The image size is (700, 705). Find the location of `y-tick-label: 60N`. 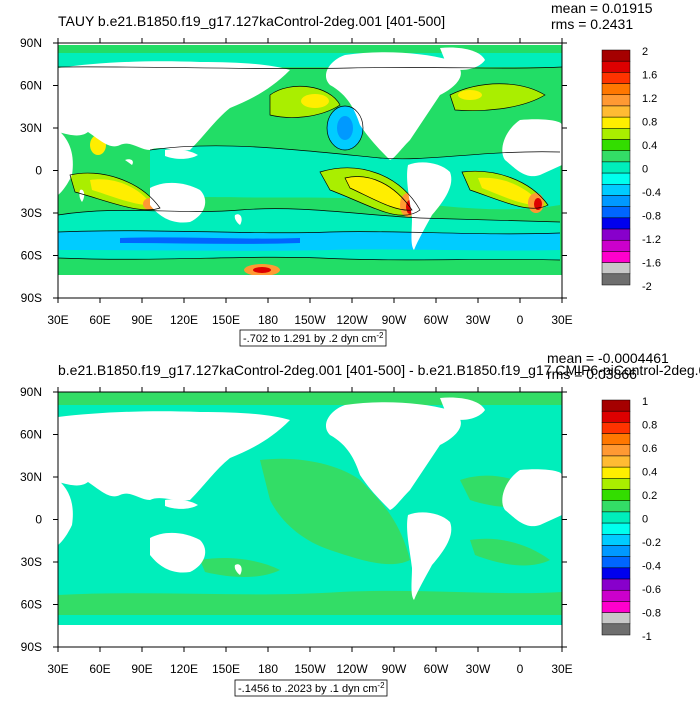

y-tick-label: 60N is located at coordinates (31, 86).